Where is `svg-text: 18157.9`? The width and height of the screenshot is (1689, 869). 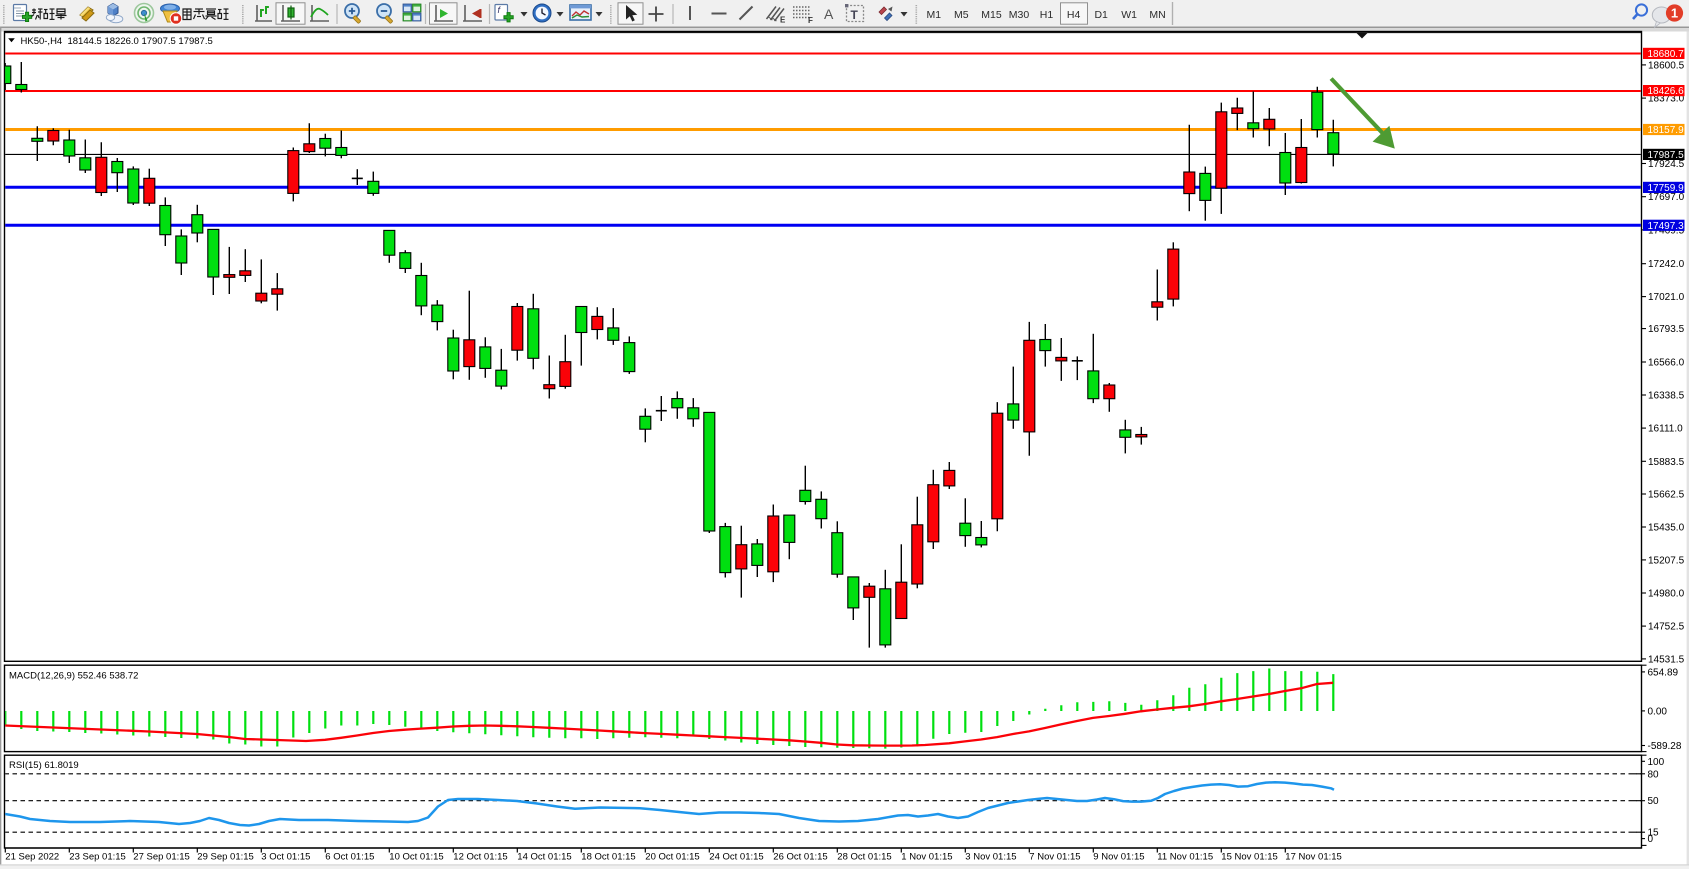 svg-text: 18157.9 is located at coordinates (1666, 130).